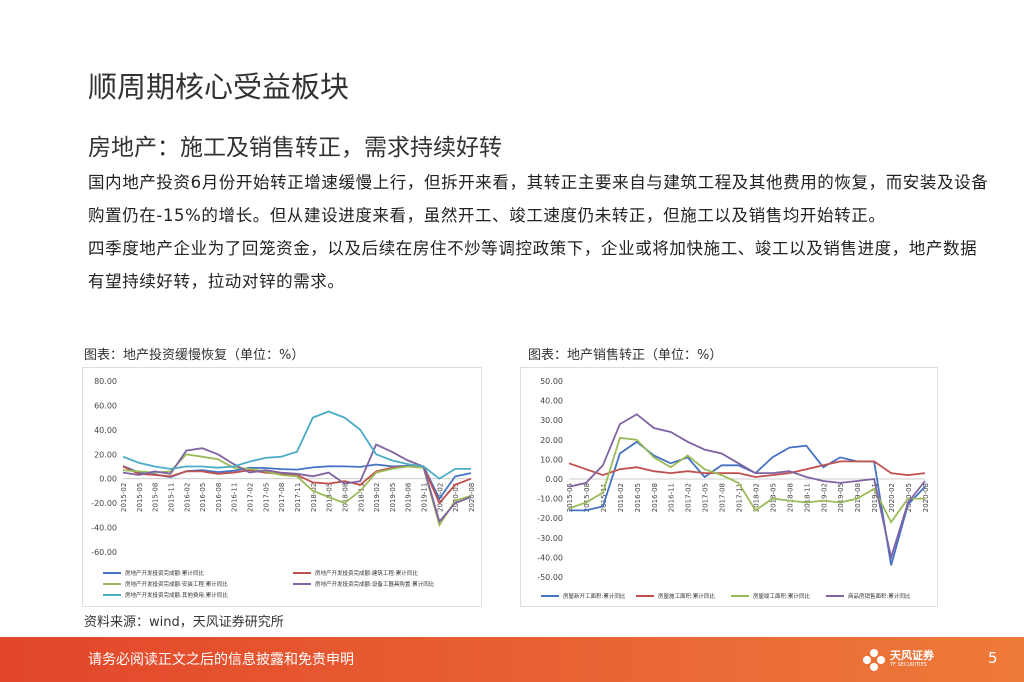 Image resolution: width=1024 pixels, height=682 pixels. Describe the element at coordinates (773, 497) in the screenshot. I see `x-tick-label: 2018-05` at that location.